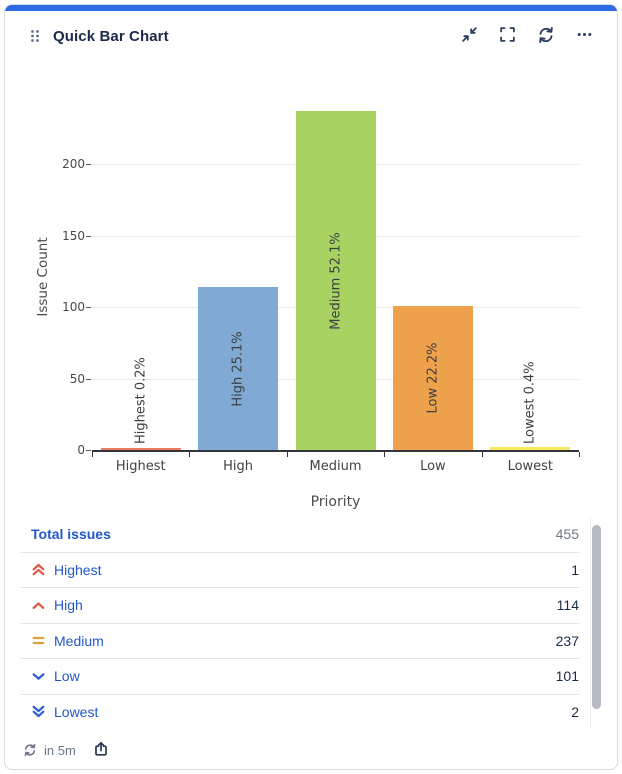  I want to click on more-options-button, so click(584, 36).